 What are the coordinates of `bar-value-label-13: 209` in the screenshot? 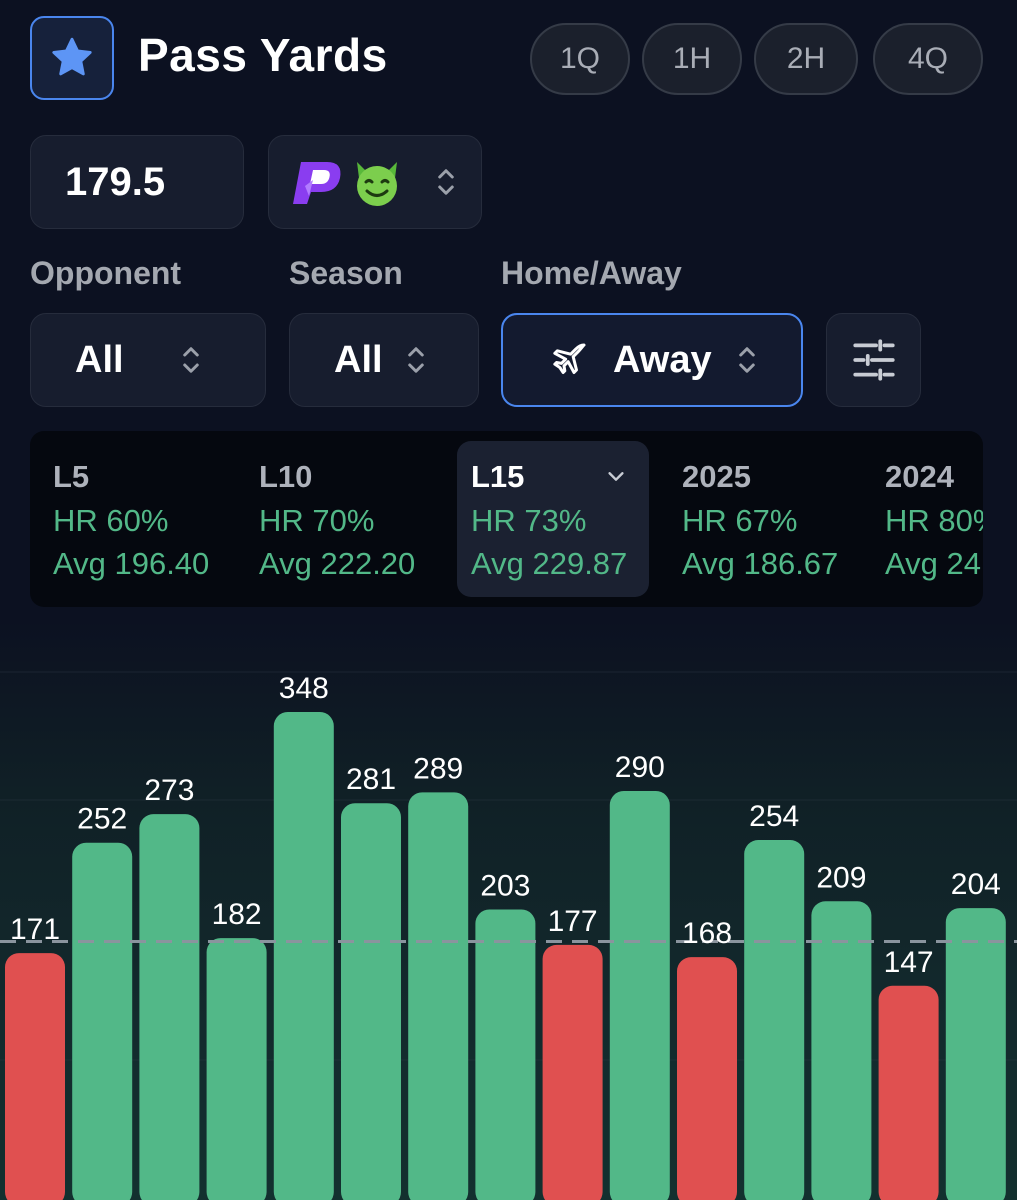 It's located at (841, 877).